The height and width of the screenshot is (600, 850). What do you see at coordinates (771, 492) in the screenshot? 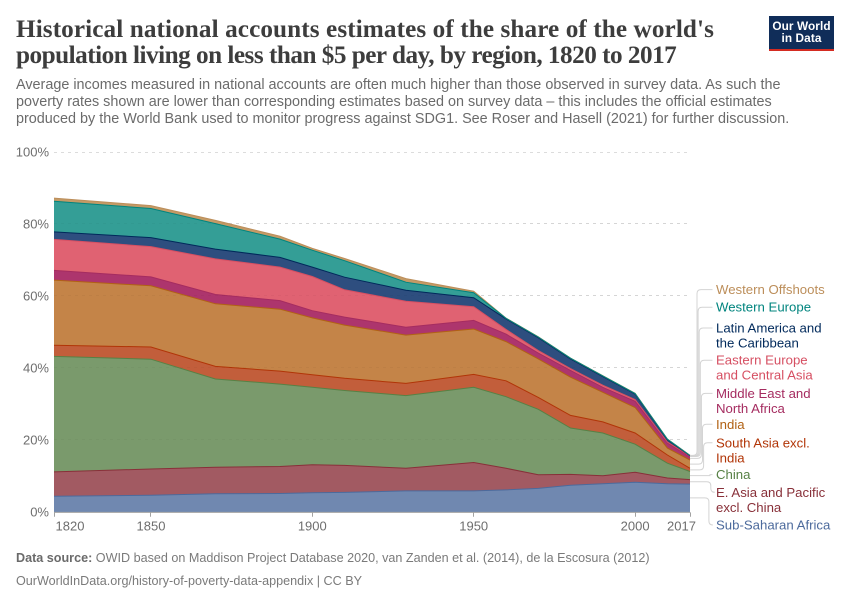
I see `svg-text: E. Asia and Pacific` at bounding box center [771, 492].